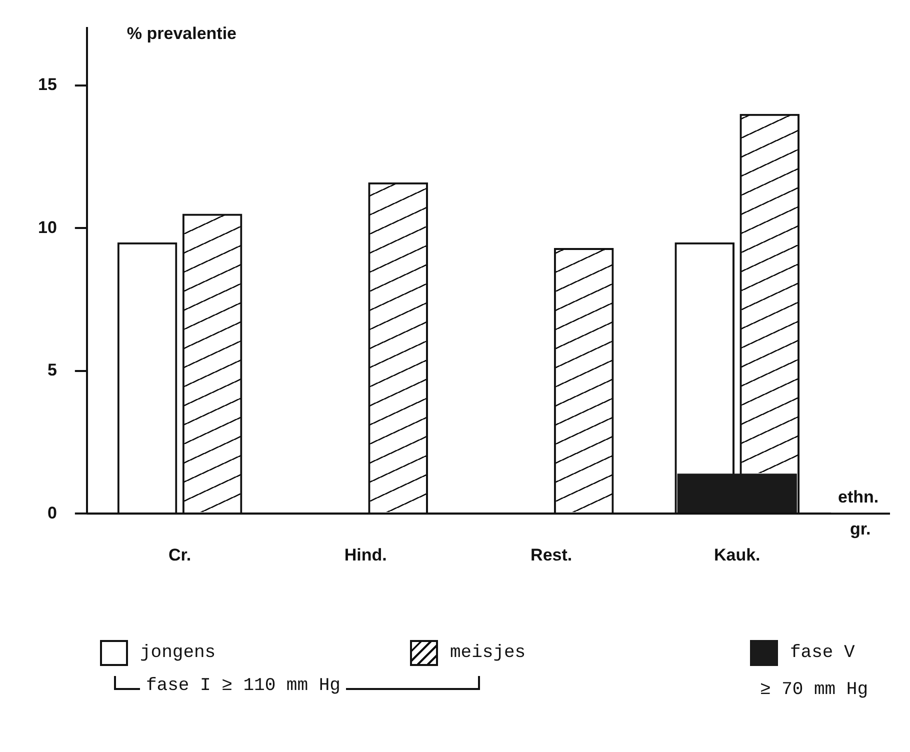 The image size is (910, 752). I want to click on y-tick-label: 10, so click(47, 227).